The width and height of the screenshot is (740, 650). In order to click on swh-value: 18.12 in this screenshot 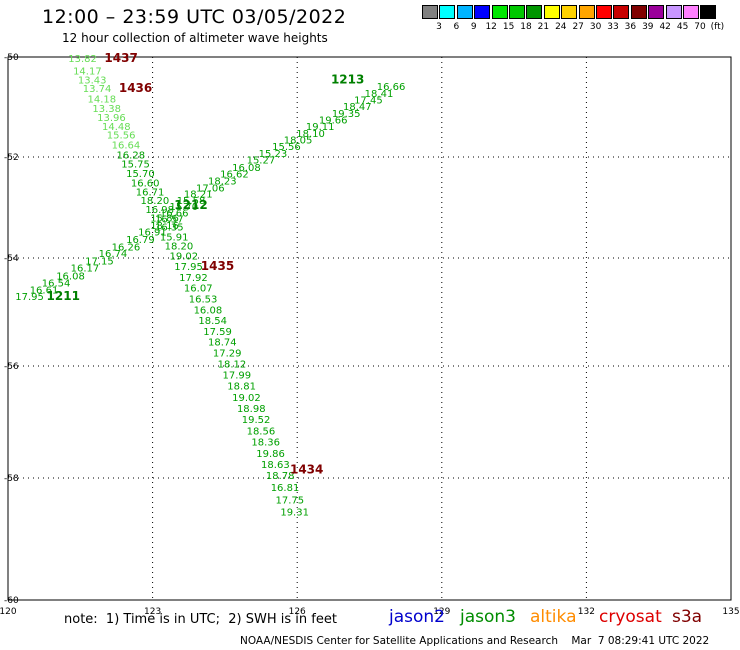, I will do `click(232, 364)`.